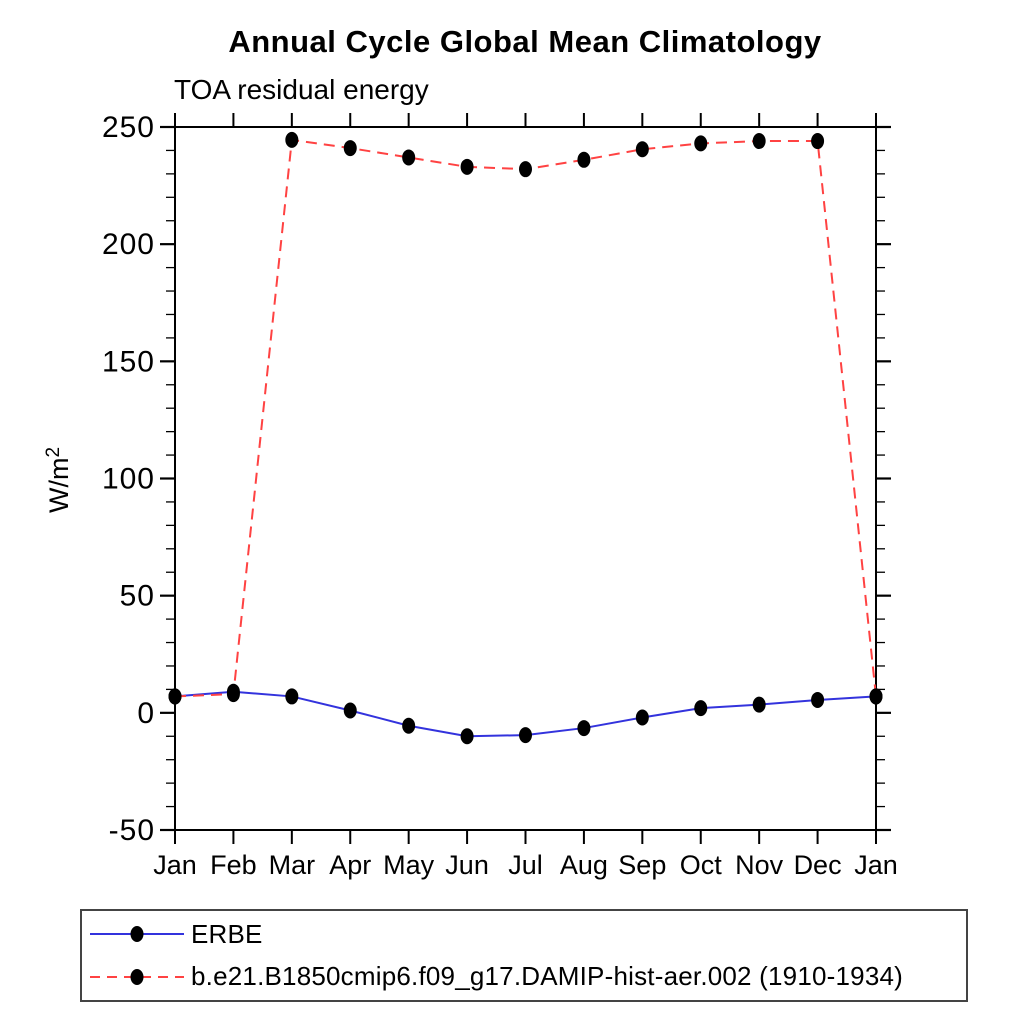 Image resolution: width=1024 pixels, height=1029 pixels. I want to click on x-tick-label: Nov, so click(759, 865).